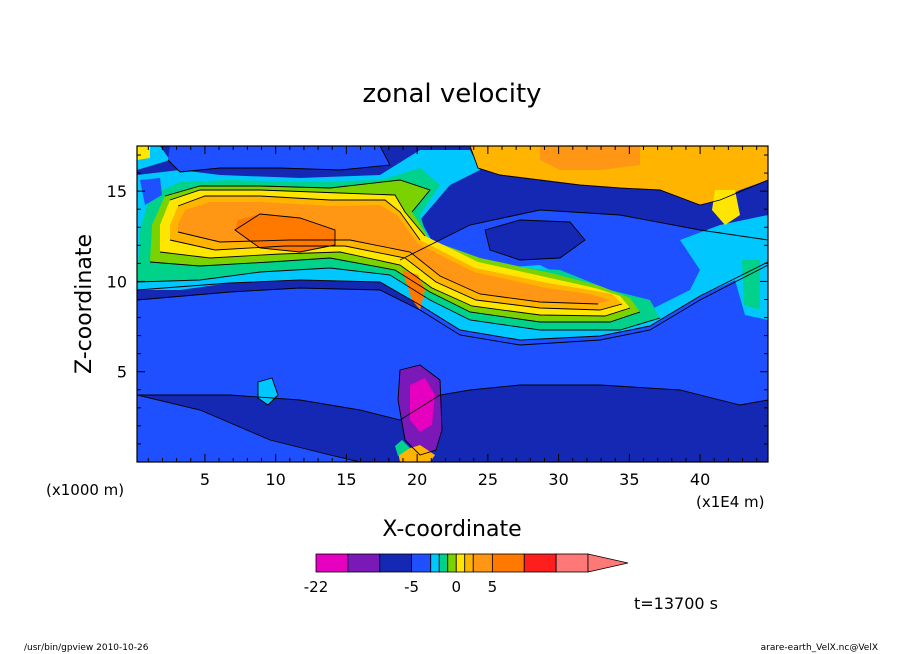  What do you see at coordinates (122, 372) in the screenshot?
I see `y-tick-label: 5` at bounding box center [122, 372].